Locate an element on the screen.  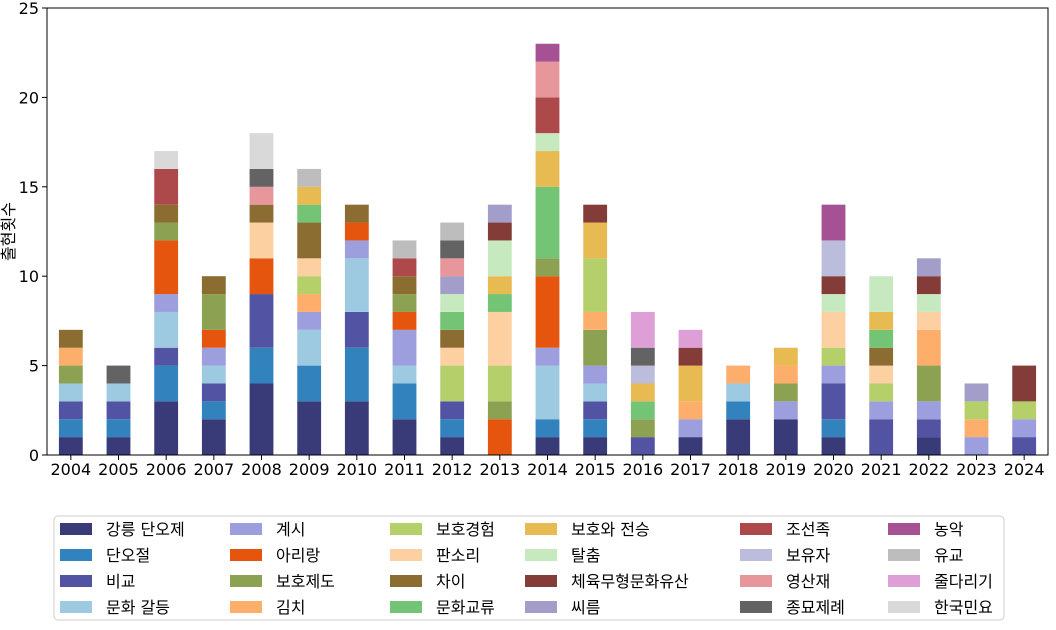
y-tick-label: 5 is located at coordinates (34, 366).